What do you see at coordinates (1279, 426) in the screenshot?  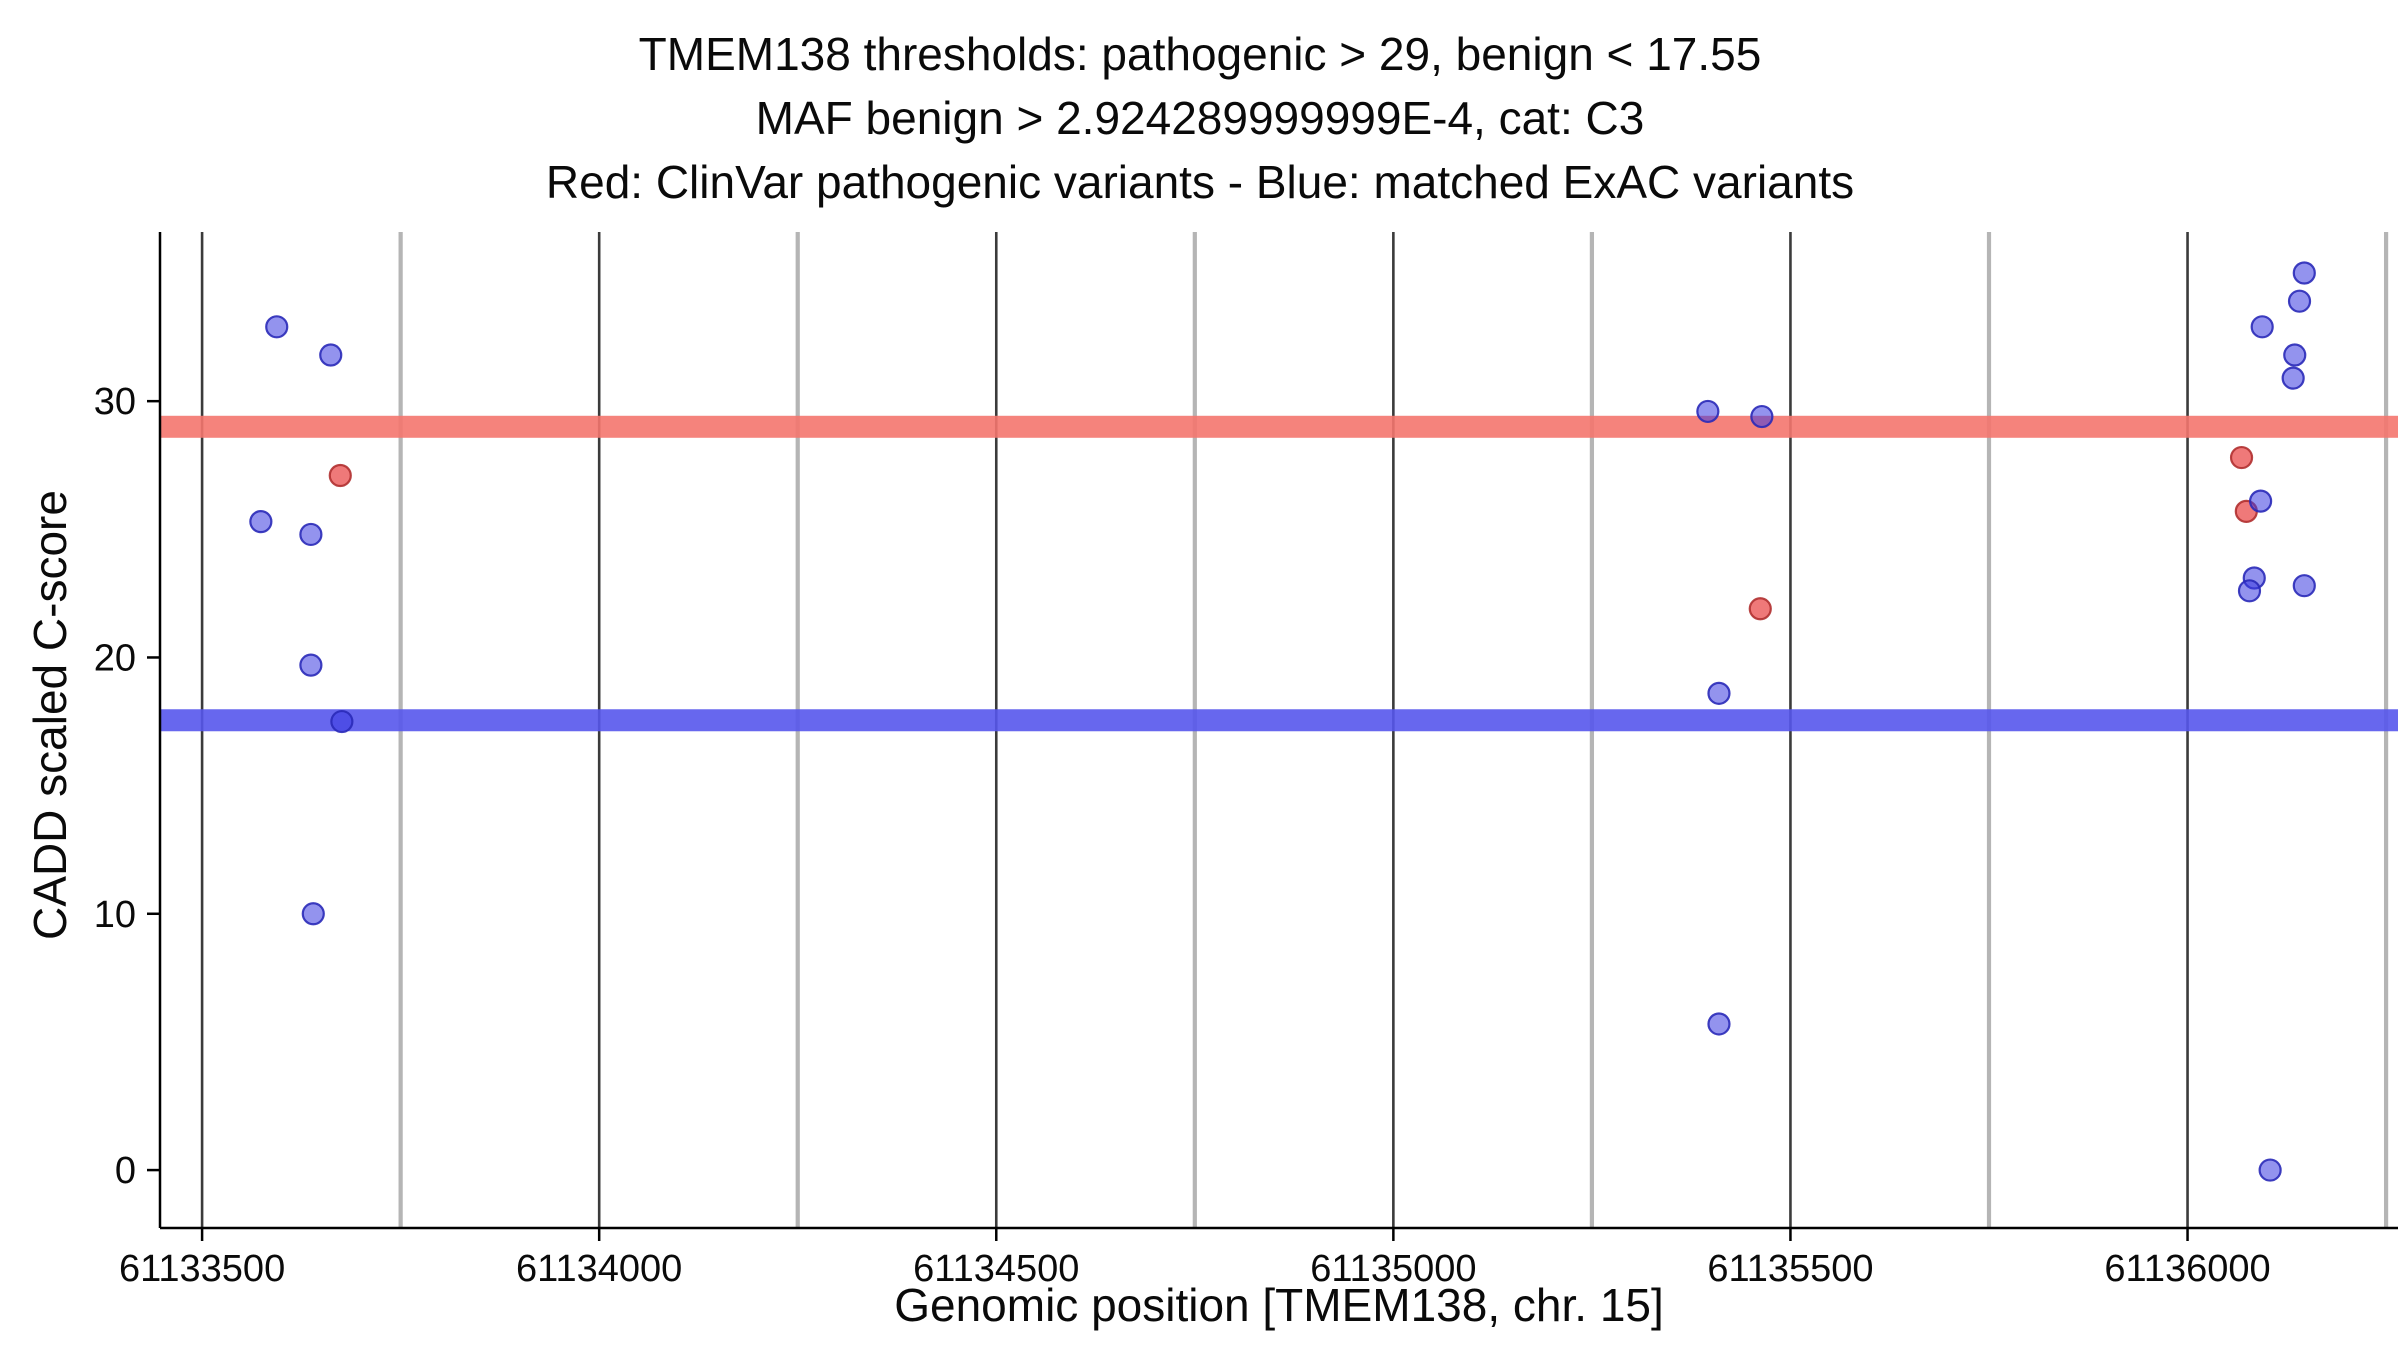 I see `threshold-band-pathogenic` at bounding box center [1279, 426].